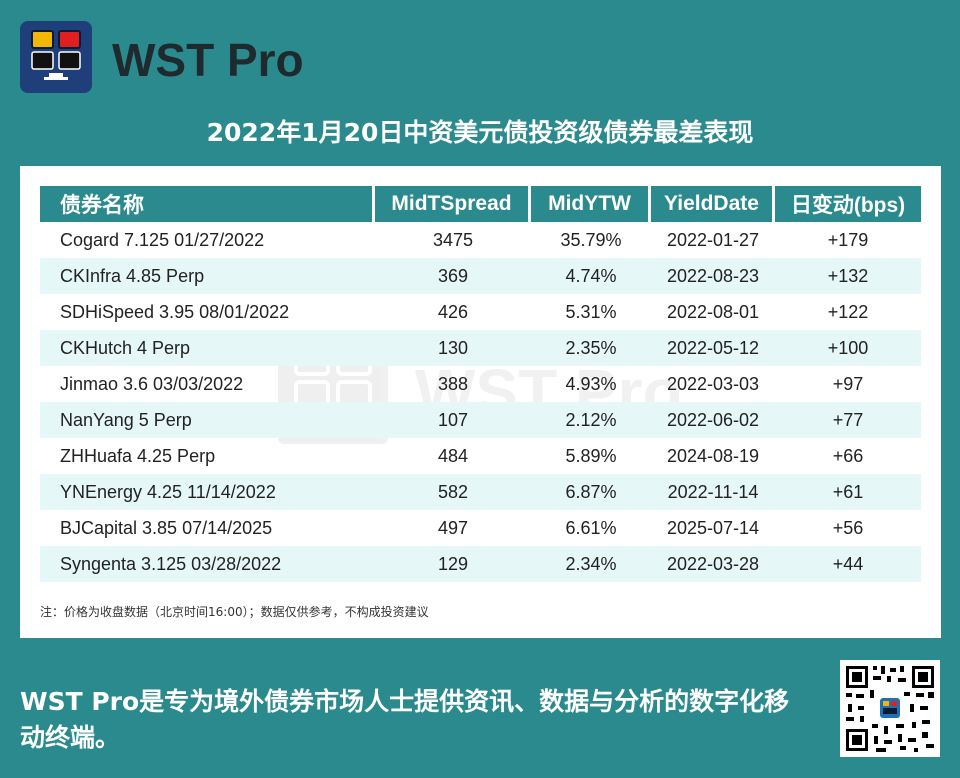 This screenshot has width=960, height=778. Describe the element at coordinates (207, 564) in the screenshot. I see `bond-name: Syngenta 3.125 03/28/2022` at that location.